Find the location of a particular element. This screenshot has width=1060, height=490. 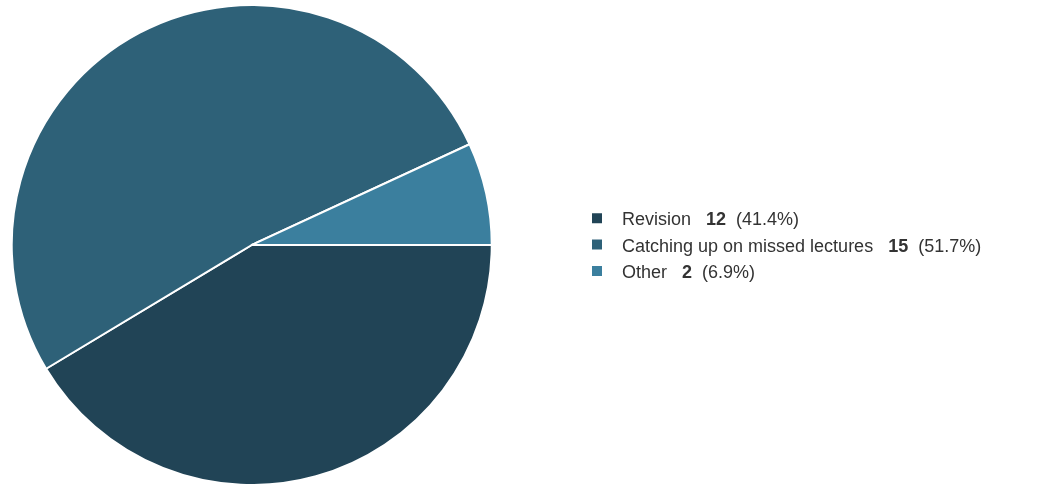

legend-label: Other is located at coordinates (645, 272).